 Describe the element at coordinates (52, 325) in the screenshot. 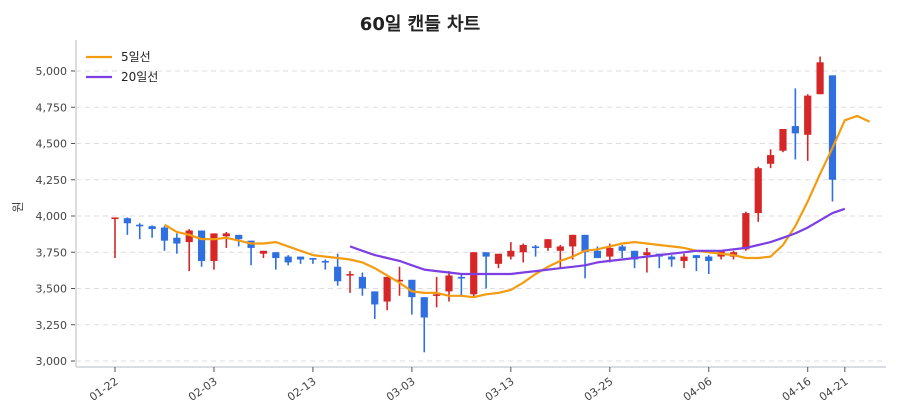

I see `y-tick-label: 3,250` at that location.